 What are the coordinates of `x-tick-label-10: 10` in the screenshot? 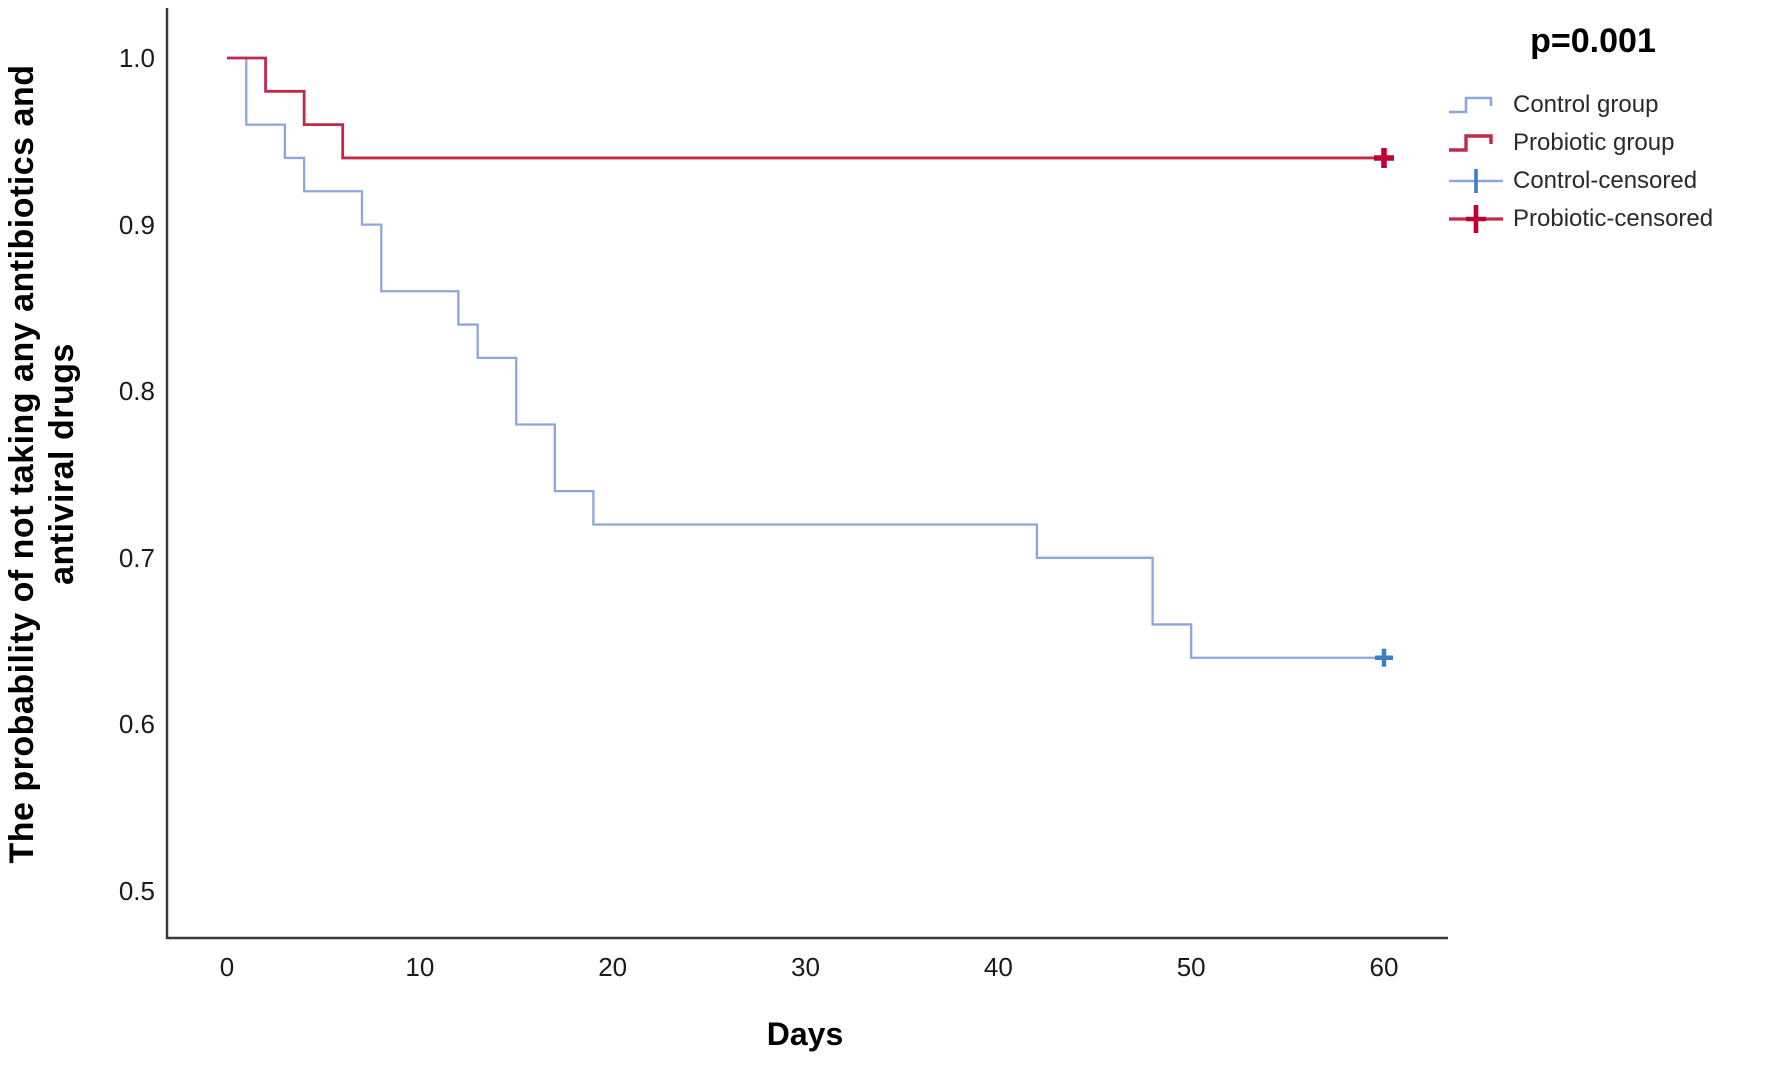 It's located at (420, 967).